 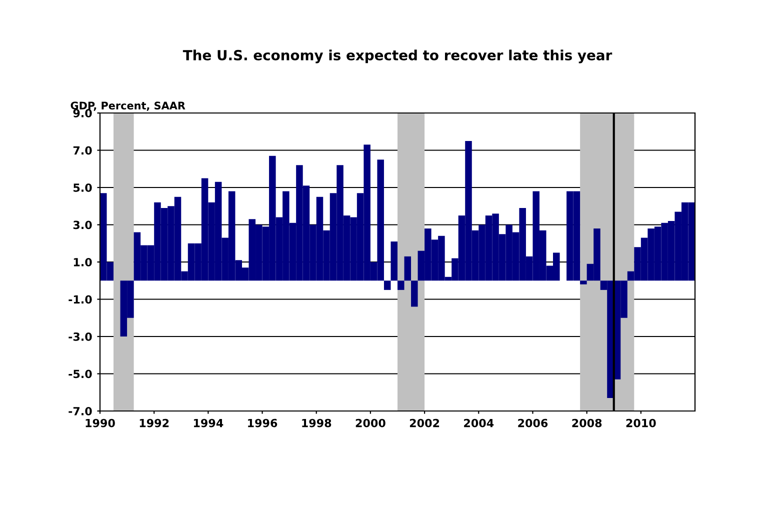 I want to click on x-tick-label: 2002, so click(x=425, y=423).